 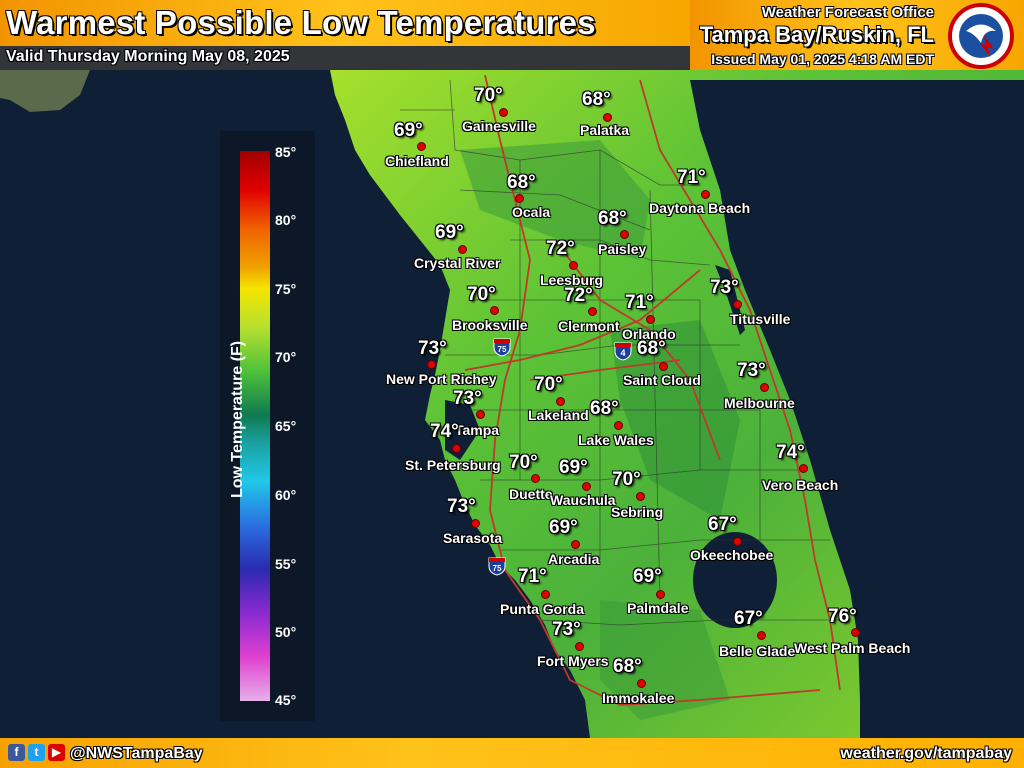 I want to click on city-name: Fort Myers, so click(x=573, y=661).